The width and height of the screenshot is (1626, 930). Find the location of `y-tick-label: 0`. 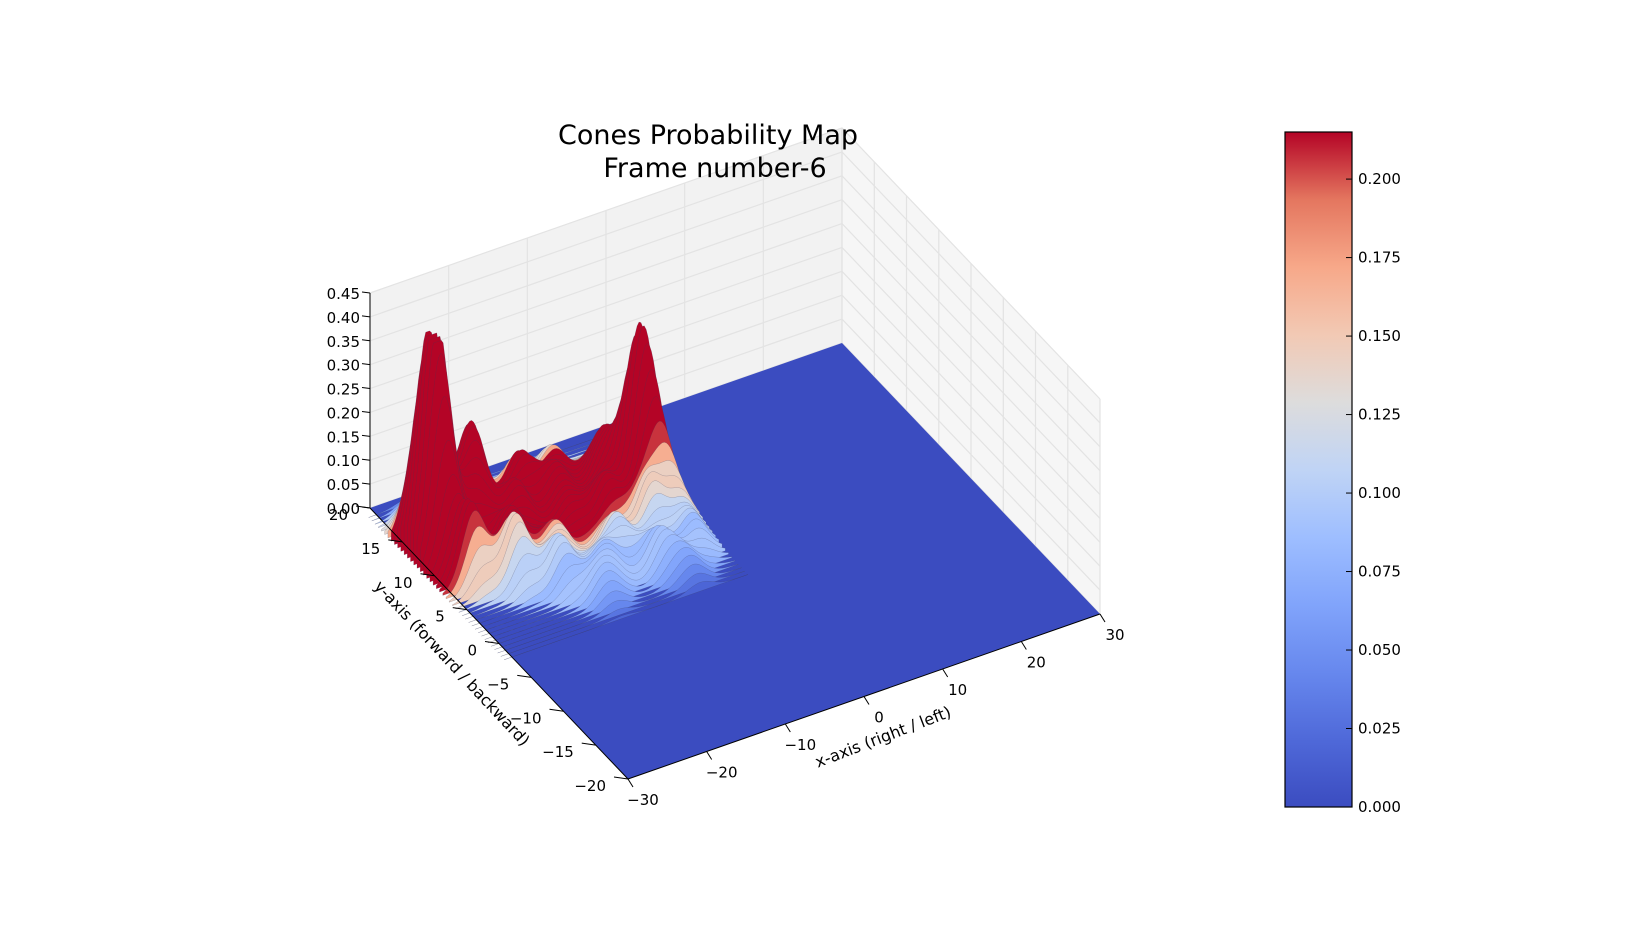

y-tick-label: 0 is located at coordinates (472, 651).